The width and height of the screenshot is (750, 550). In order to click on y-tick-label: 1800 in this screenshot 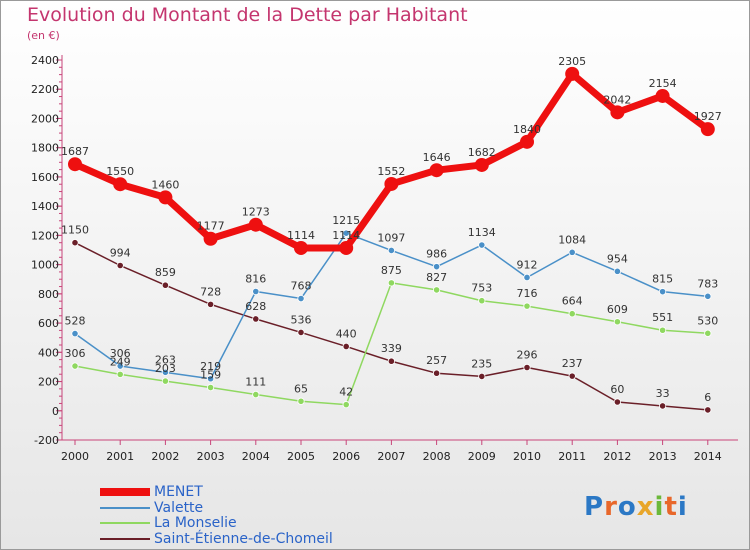, I will do `click(45, 148)`.